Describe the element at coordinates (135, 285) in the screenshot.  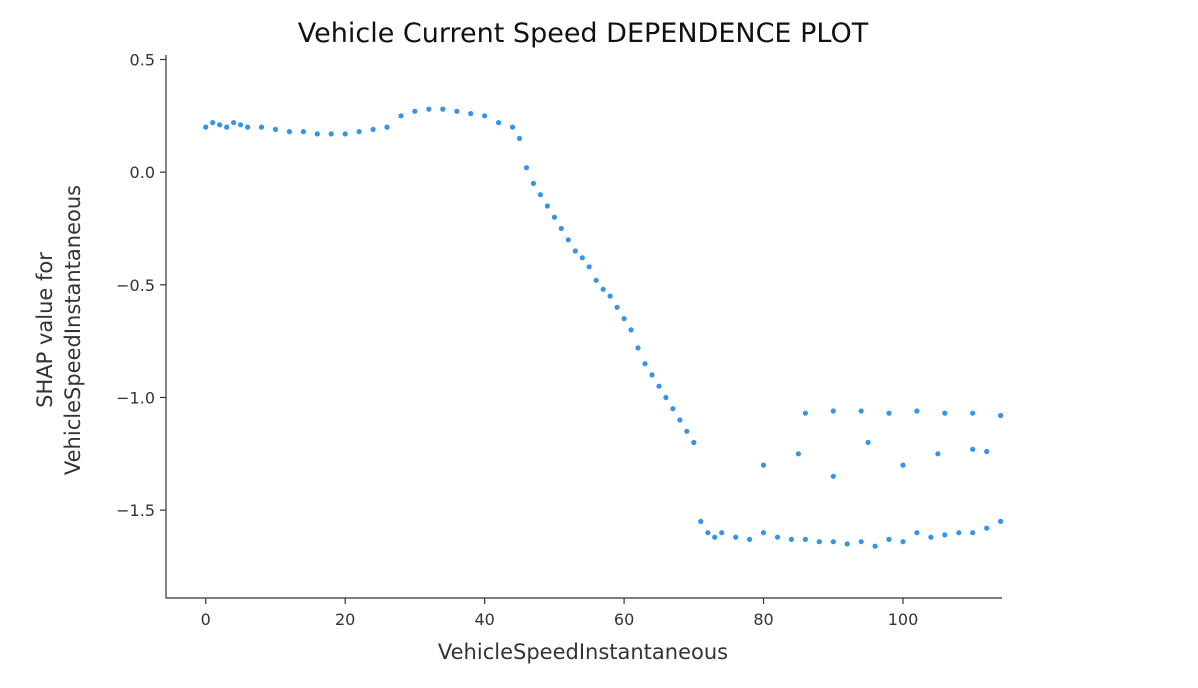
I see `y-tick-label: −0.5` at that location.